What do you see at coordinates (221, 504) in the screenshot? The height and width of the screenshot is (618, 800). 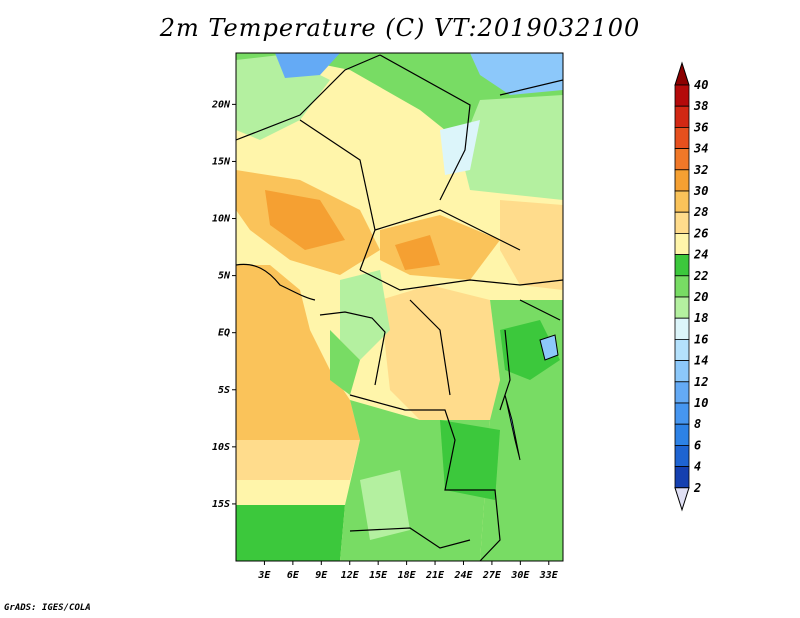 I see `lat-tick-label: 15S` at bounding box center [221, 504].